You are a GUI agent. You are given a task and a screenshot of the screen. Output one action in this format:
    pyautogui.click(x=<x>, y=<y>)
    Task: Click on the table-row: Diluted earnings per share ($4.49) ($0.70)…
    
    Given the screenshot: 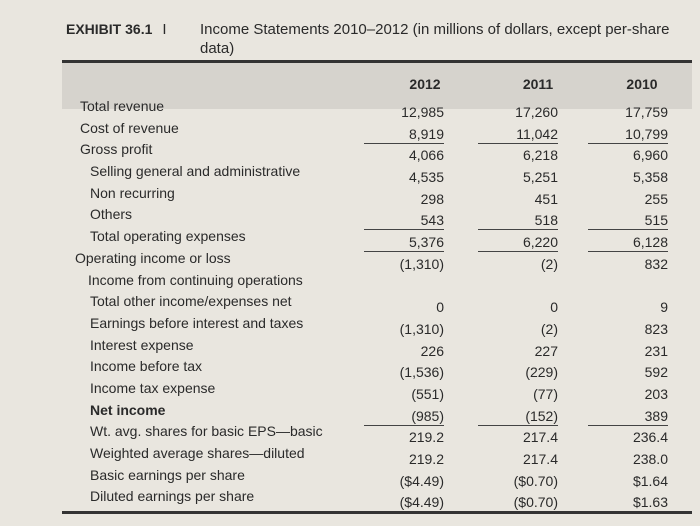 What is the action you would take?
    pyautogui.click(x=350, y=497)
    